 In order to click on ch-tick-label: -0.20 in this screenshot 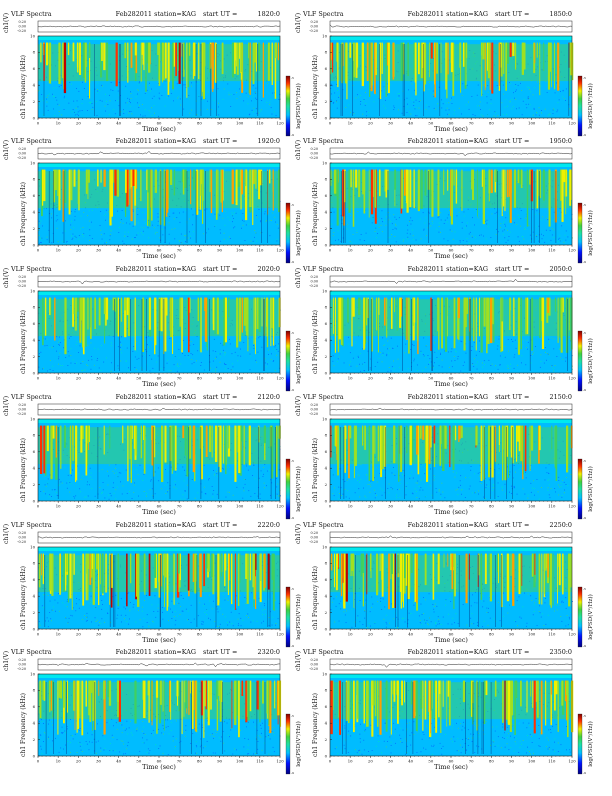, I will do `click(21, 158)`.